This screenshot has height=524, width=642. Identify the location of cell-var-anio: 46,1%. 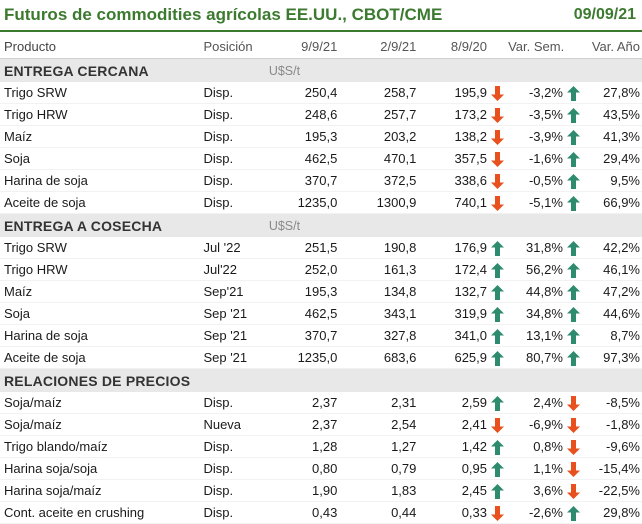
(612, 269).